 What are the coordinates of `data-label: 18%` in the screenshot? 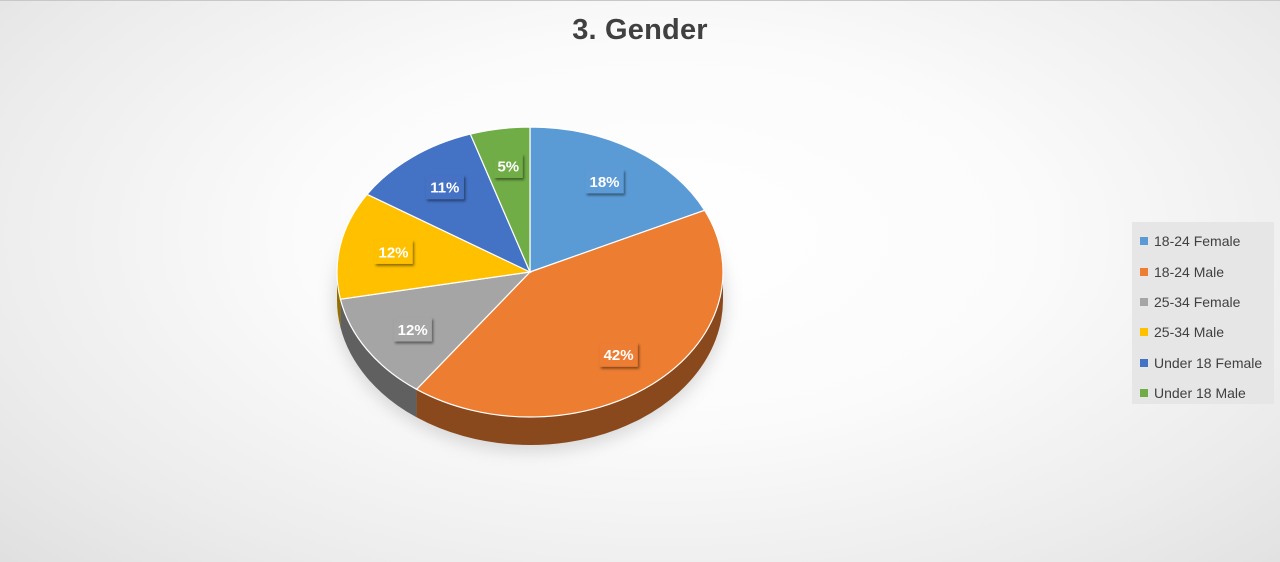 It's located at (604, 181).